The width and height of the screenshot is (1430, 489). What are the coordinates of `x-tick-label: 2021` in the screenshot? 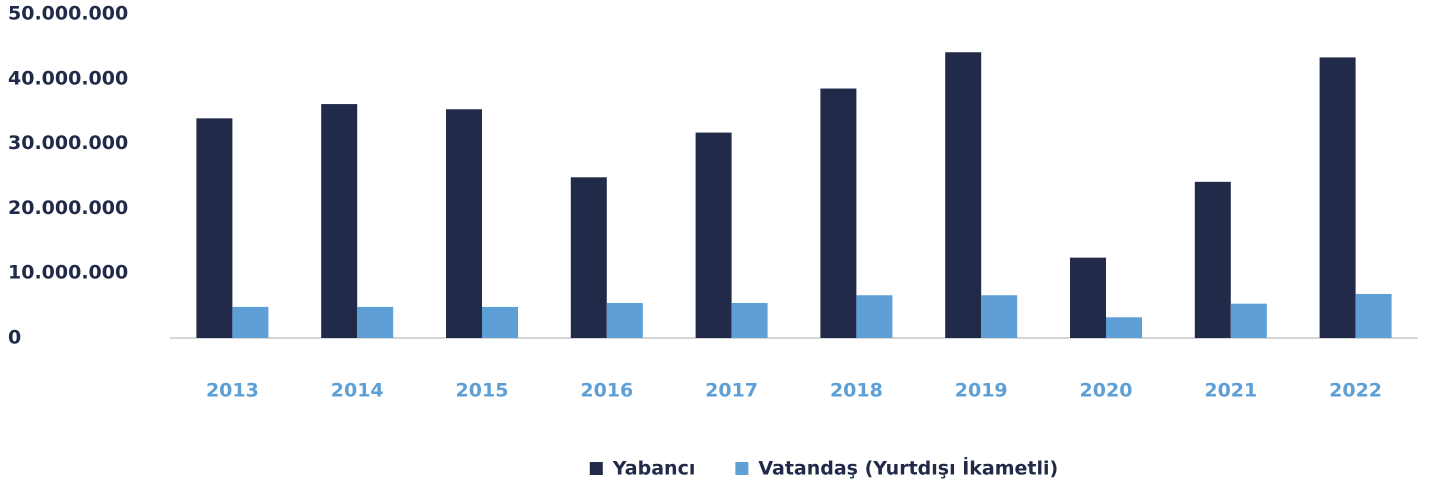 It's located at (1230, 391).